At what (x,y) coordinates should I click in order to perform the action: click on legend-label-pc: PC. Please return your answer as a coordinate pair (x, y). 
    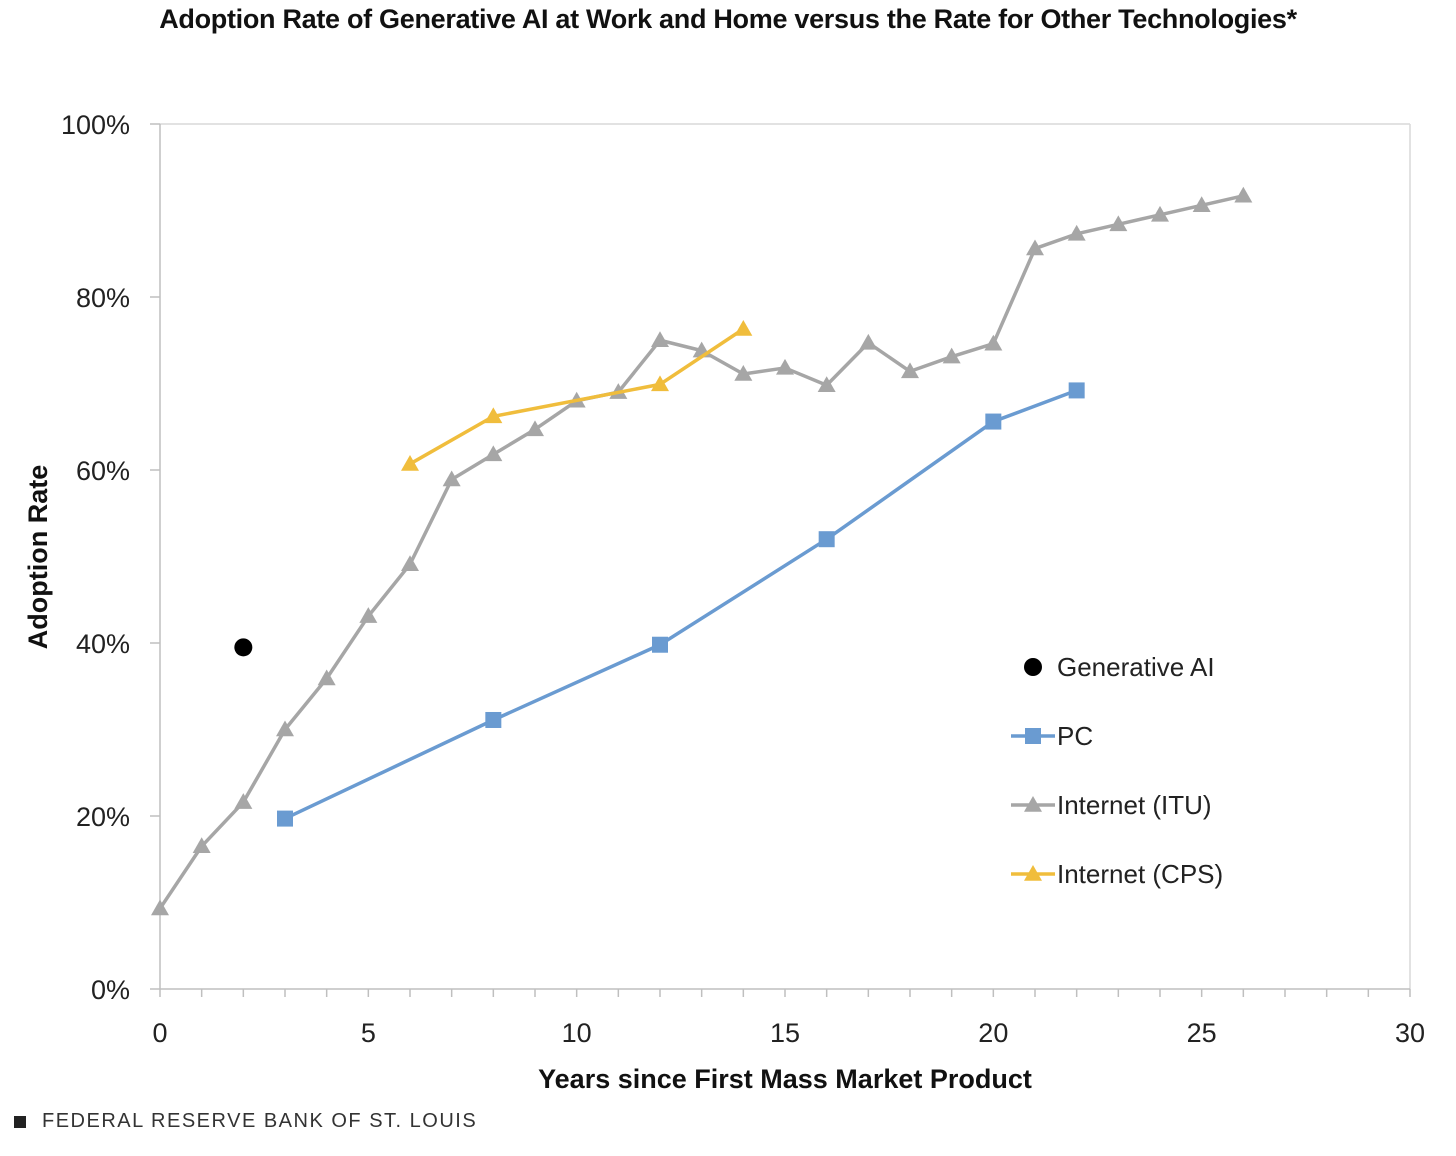
    Looking at the image, I should click on (1075, 736).